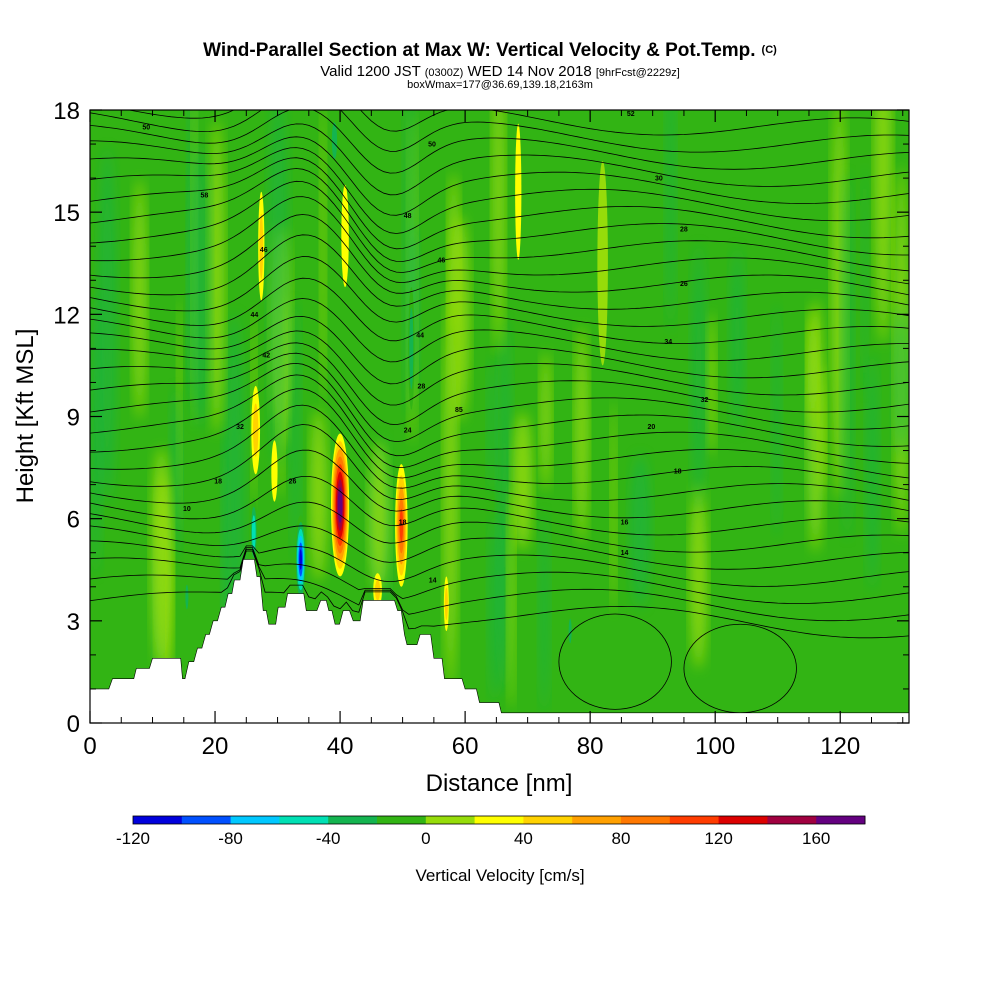  What do you see at coordinates (816, 838) in the screenshot?
I see `colorbar-tick-label: 160` at bounding box center [816, 838].